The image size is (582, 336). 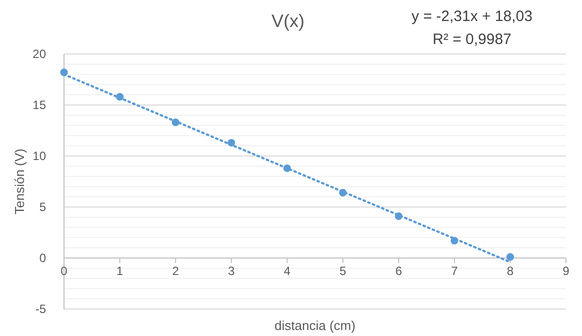 What do you see at coordinates (343, 271) in the screenshot?
I see `x-tick-label: 5` at bounding box center [343, 271].